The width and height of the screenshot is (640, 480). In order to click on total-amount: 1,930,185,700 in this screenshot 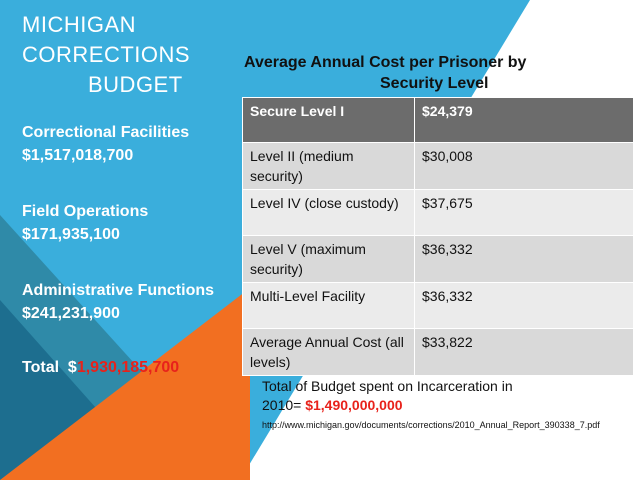, I will do `click(128, 367)`.